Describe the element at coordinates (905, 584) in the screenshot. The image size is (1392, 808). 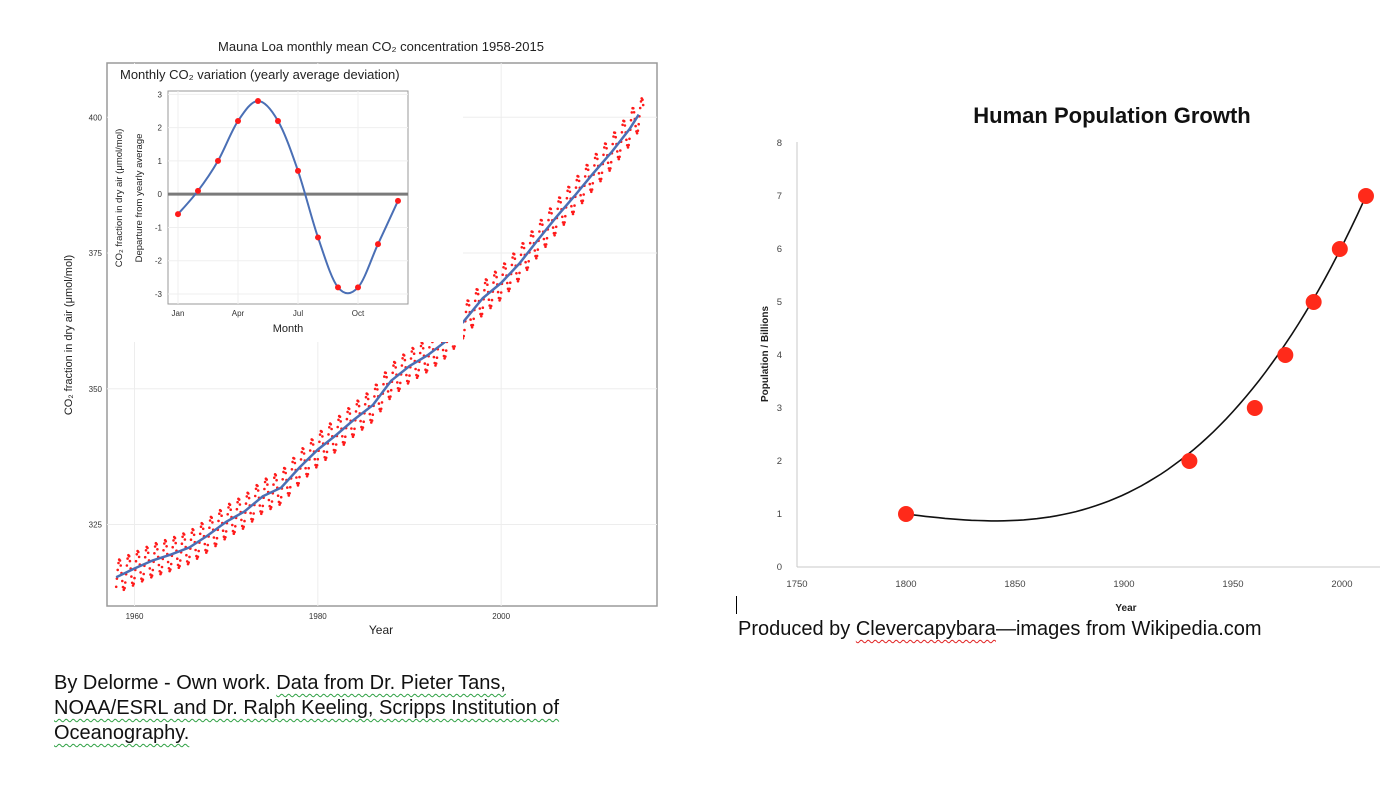
I see `population-x-tick-label: 1800` at that location.